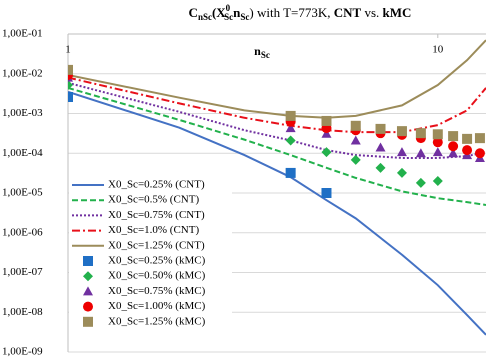 The width and height of the screenshot is (486, 364). I want to click on y-tick-label: 1,00E-03, so click(22, 113).